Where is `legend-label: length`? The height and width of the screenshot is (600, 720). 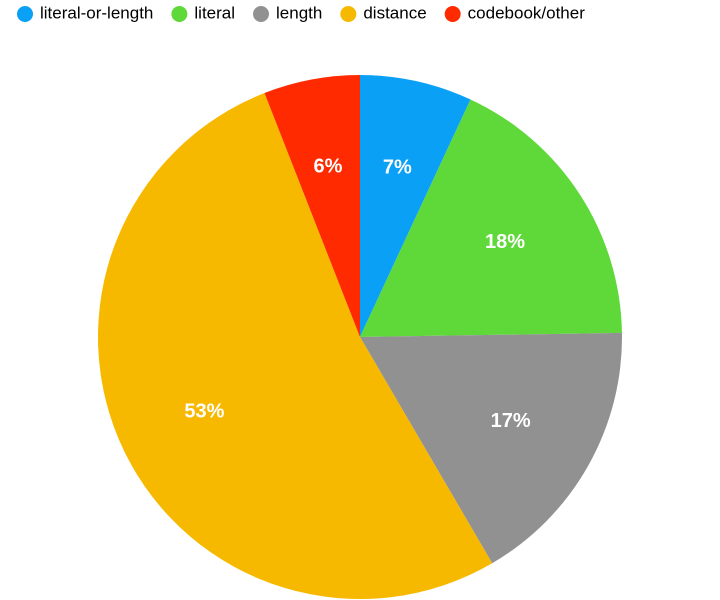
legend-label: length is located at coordinates (299, 12).